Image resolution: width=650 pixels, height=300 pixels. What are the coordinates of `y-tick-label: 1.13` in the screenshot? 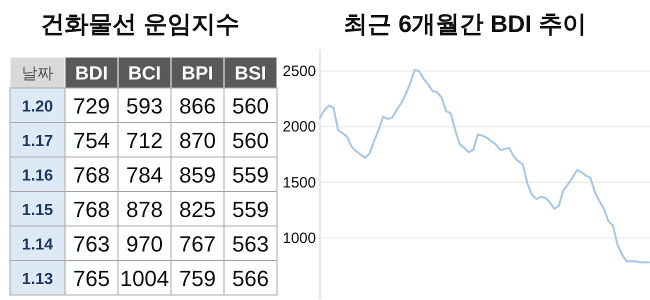 It's located at (38, 279).